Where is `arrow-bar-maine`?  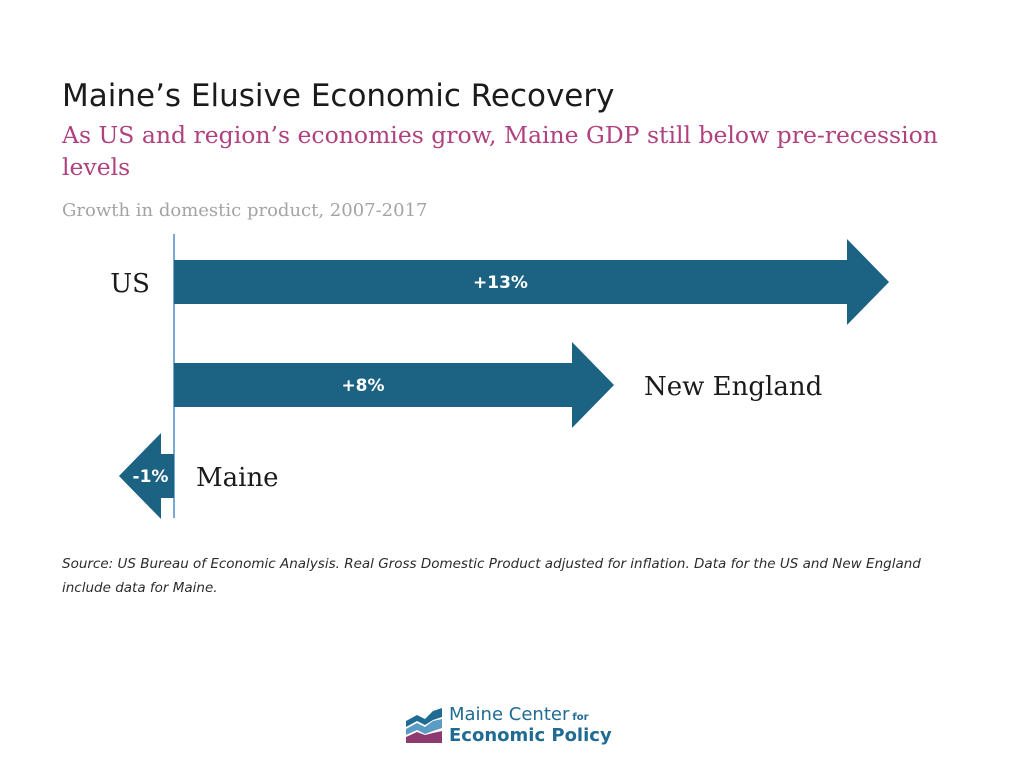
arrow-bar-maine is located at coordinates (146, 476).